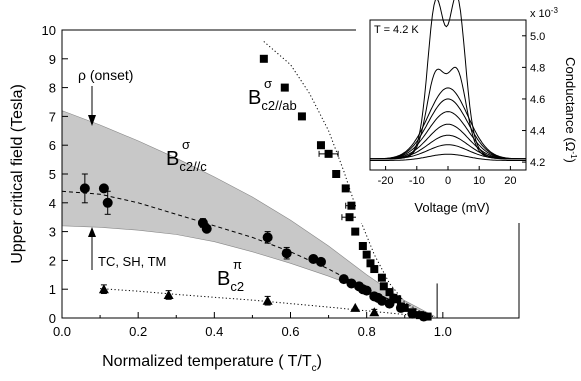  Describe the element at coordinates (537, 132) in the screenshot. I see `inset-y-tick-label: 4.4` at that location.